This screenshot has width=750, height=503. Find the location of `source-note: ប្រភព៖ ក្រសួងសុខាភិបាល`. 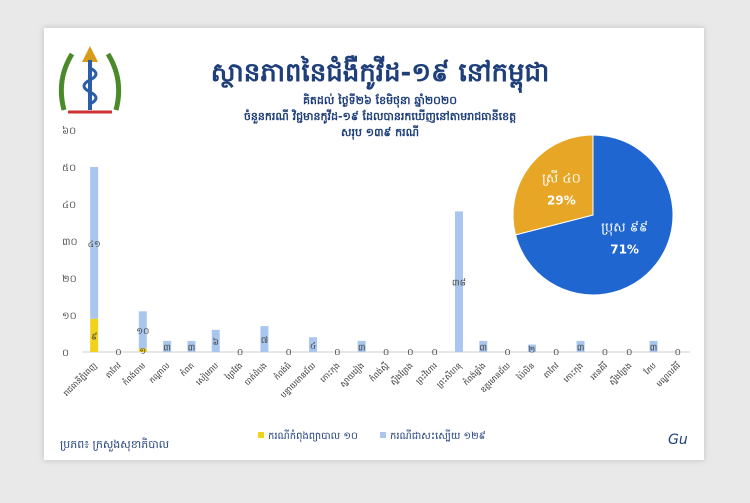

source-note: ប្រភព៖ ក្រសួងសុខាភិបាល is located at coordinates (115, 444).